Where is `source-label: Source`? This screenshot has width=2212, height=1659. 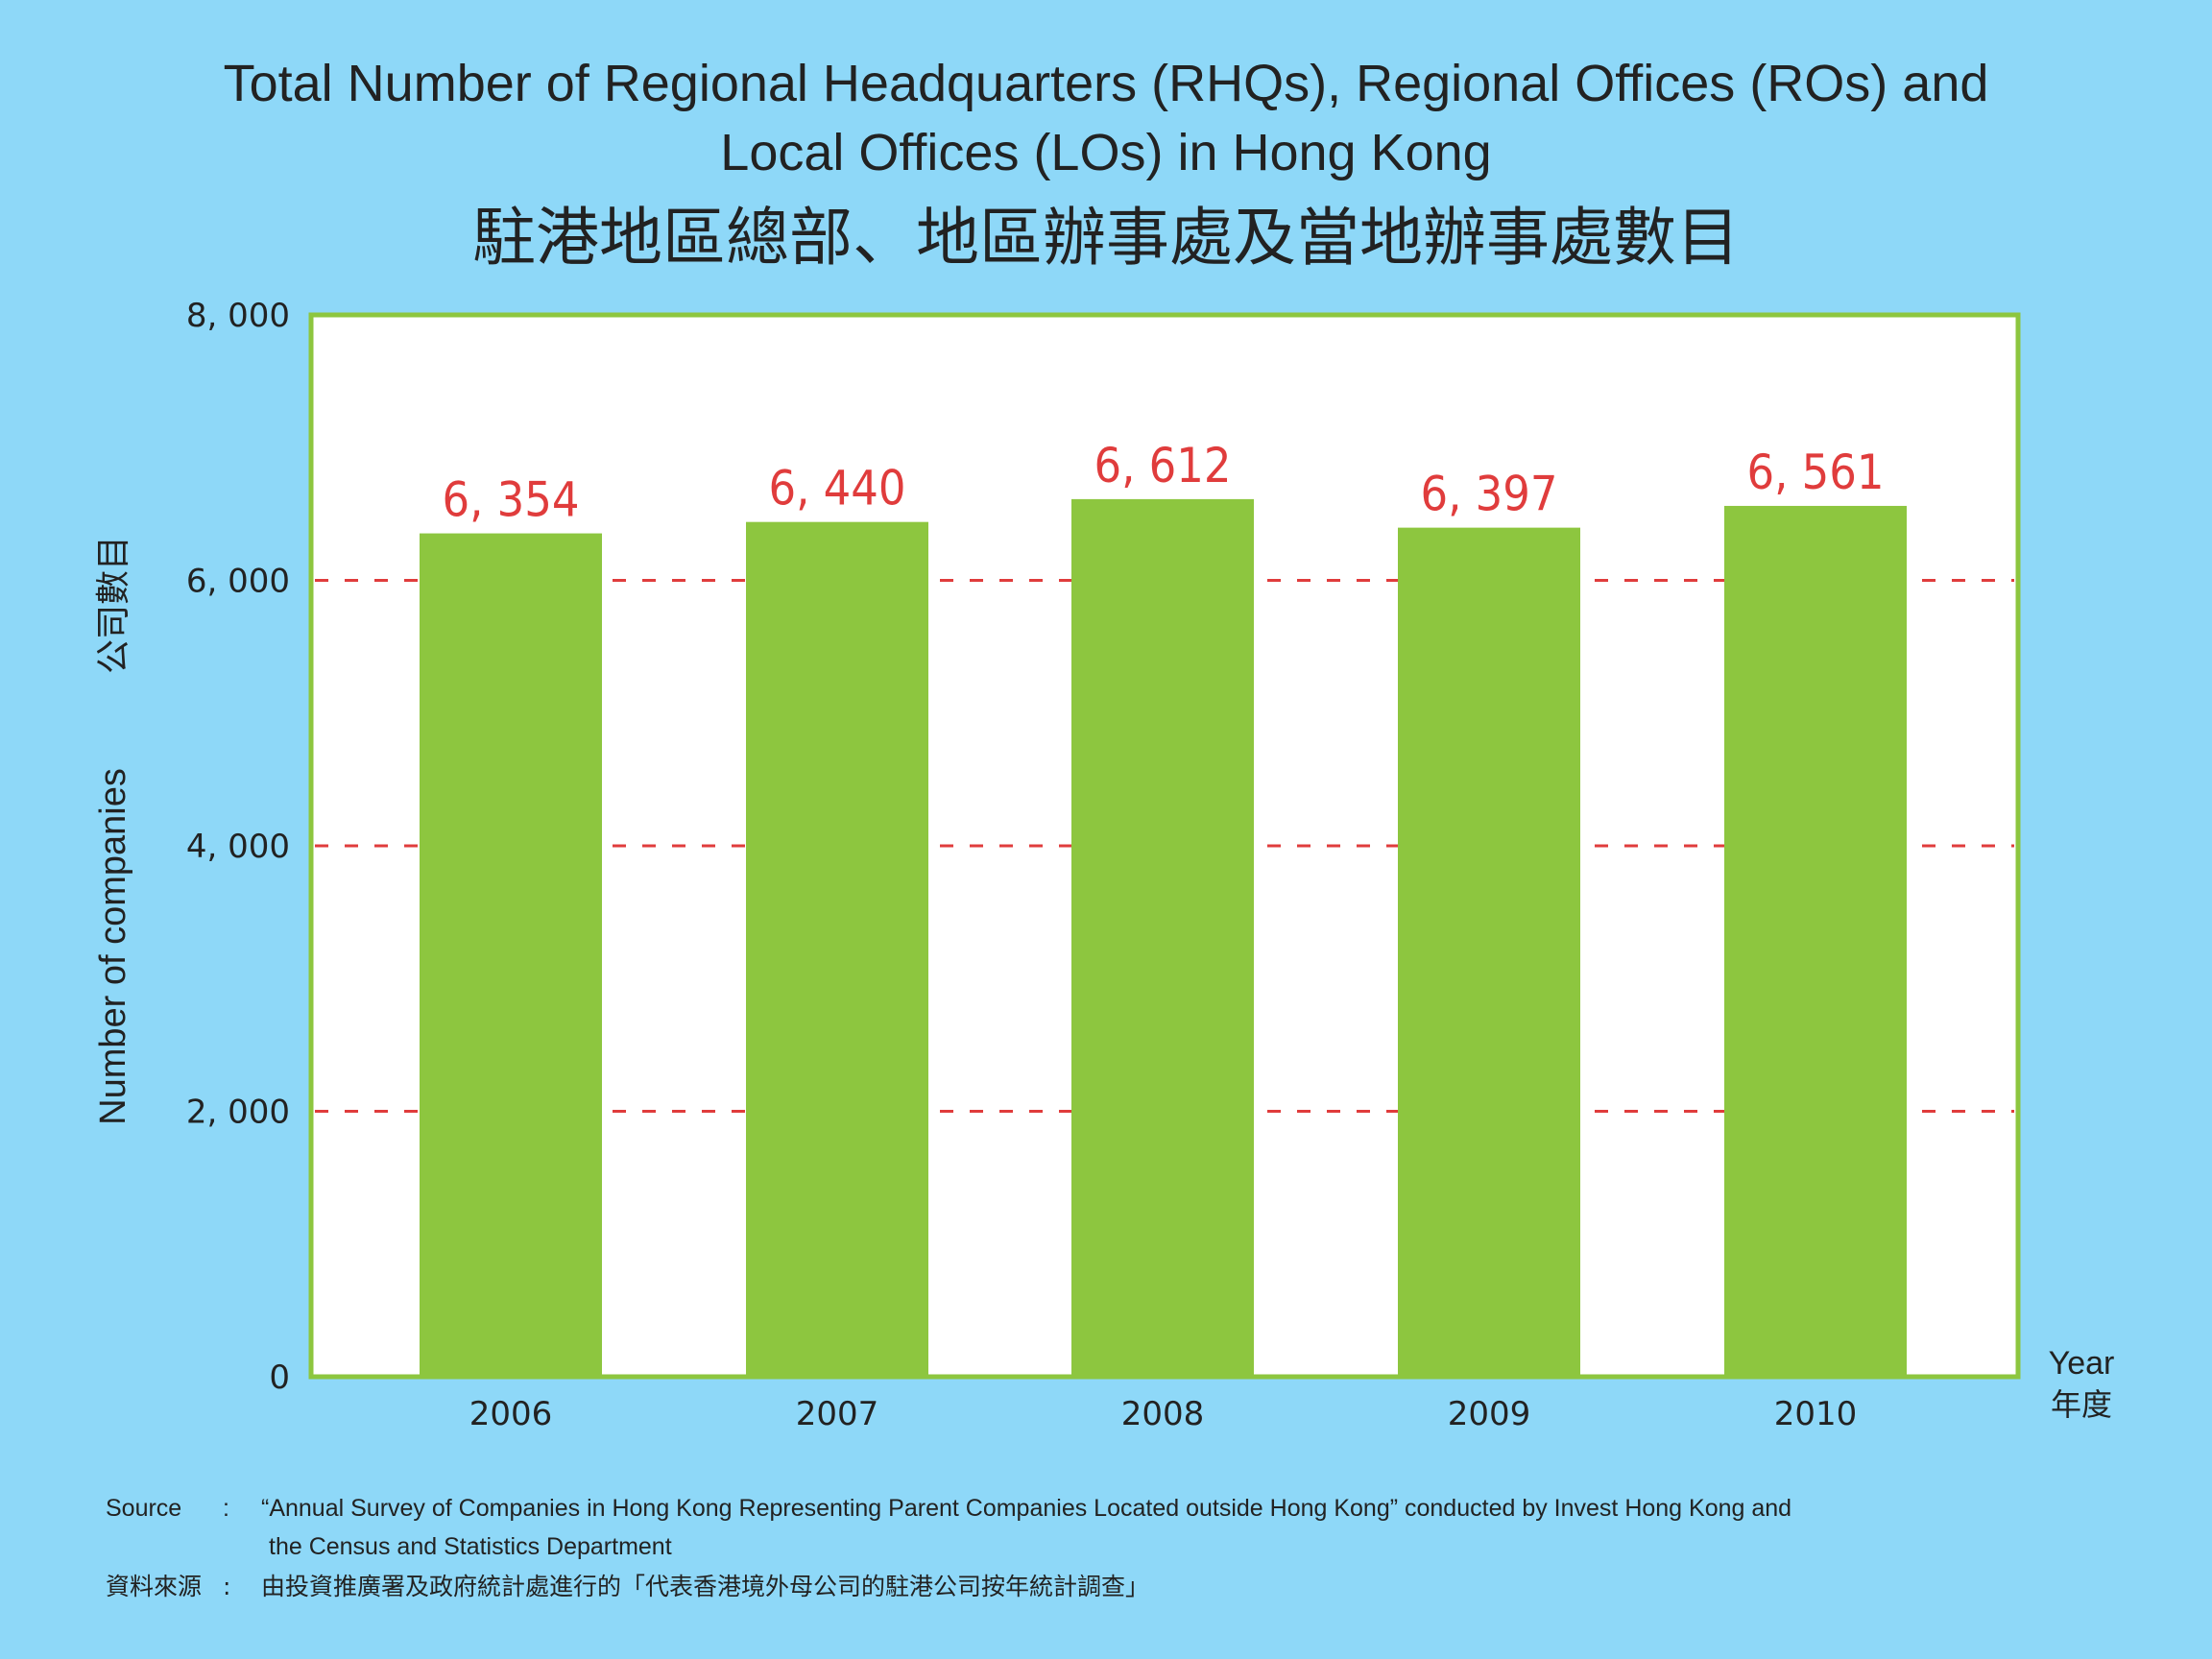 source-label: Source is located at coordinates (144, 1508).